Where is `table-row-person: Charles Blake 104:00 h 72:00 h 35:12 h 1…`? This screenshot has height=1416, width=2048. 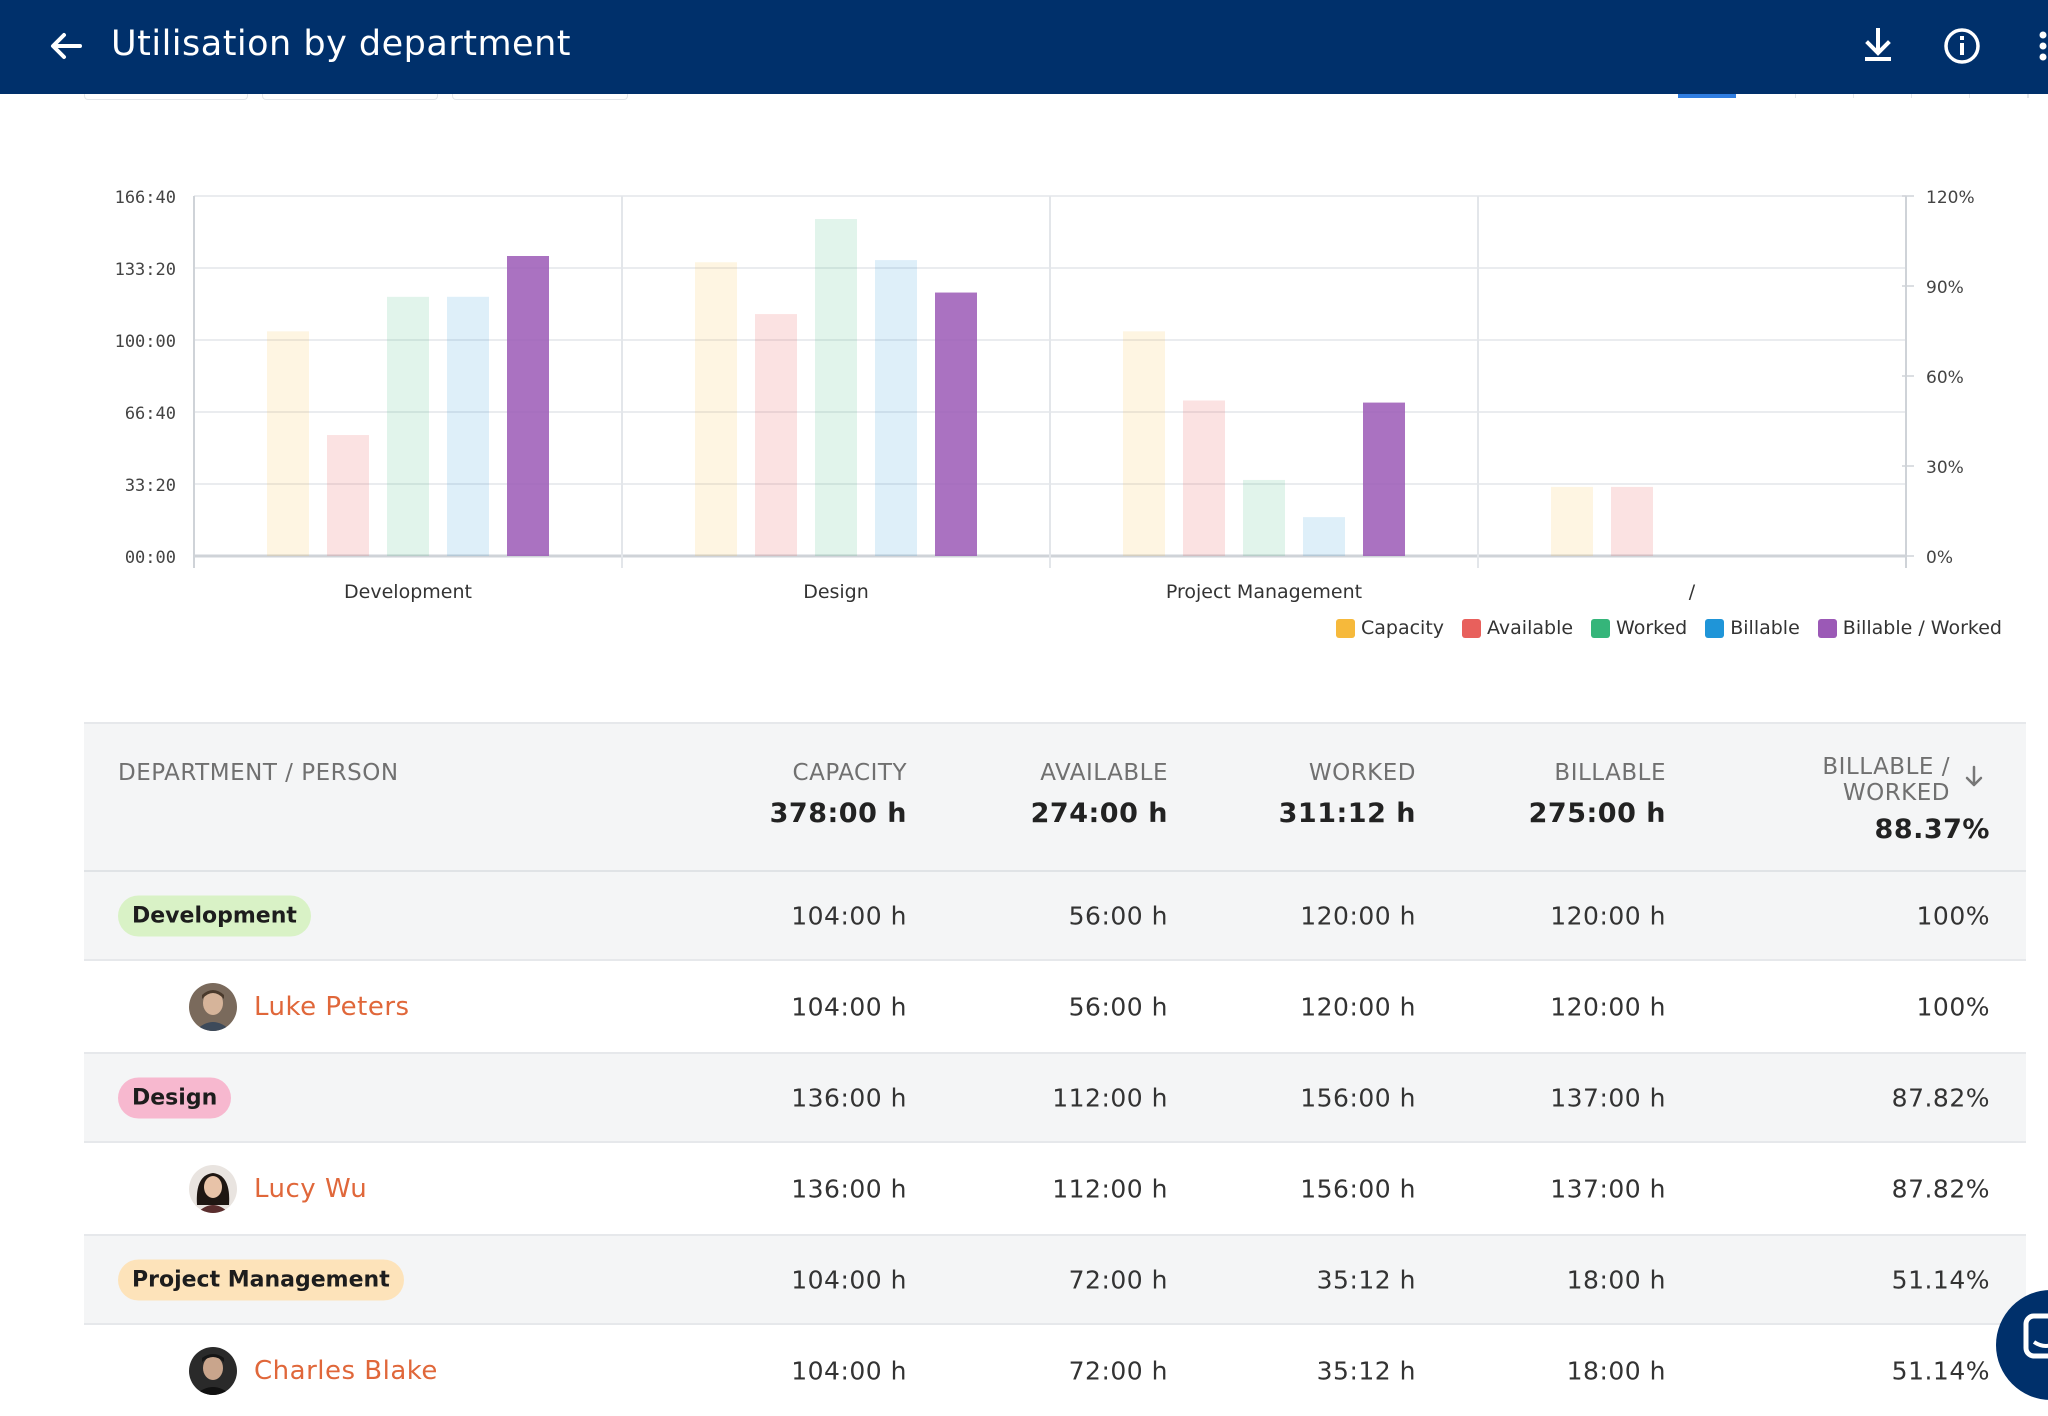
table-row-person: Charles Blake 104:00 h 72:00 h 35:12 h 1… is located at coordinates (1055, 1370).